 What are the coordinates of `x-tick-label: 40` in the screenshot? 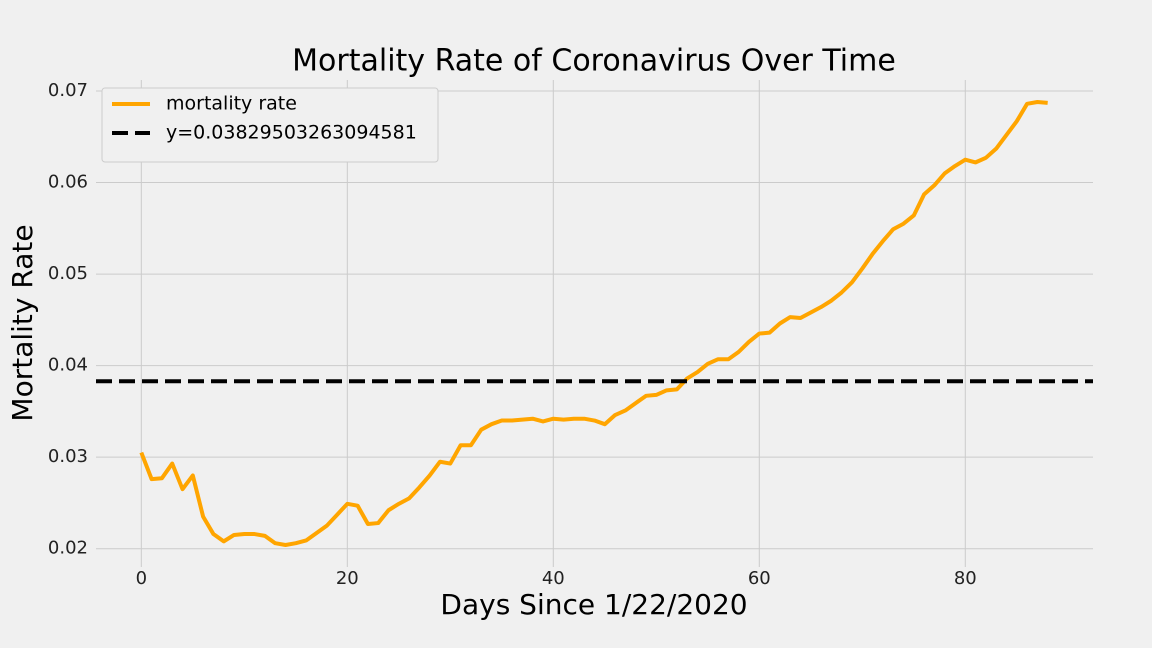 It's located at (553, 578).